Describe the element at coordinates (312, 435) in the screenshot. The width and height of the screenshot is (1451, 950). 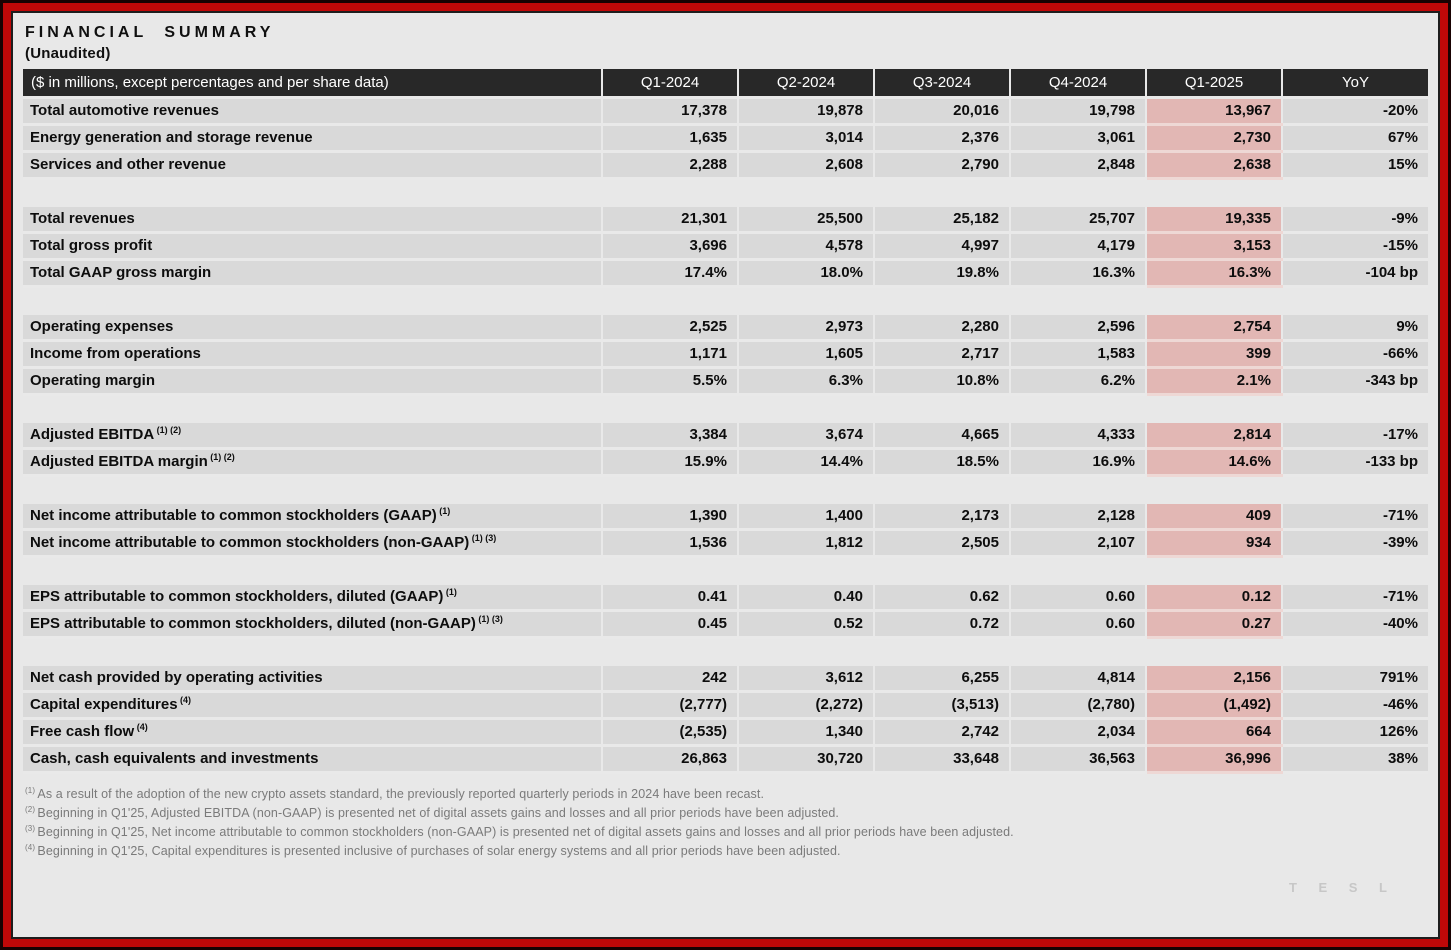
I see `row-label: Adjusted EBITDA (1) (2)` at that location.